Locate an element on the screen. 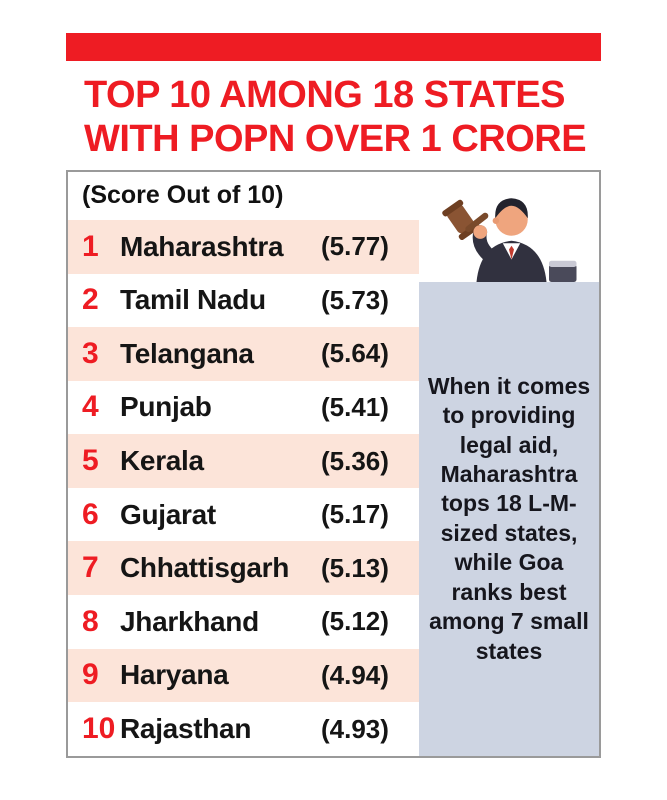 The height and width of the screenshot is (800, 667). score: (5.12) is located at coordinates (355, 621).